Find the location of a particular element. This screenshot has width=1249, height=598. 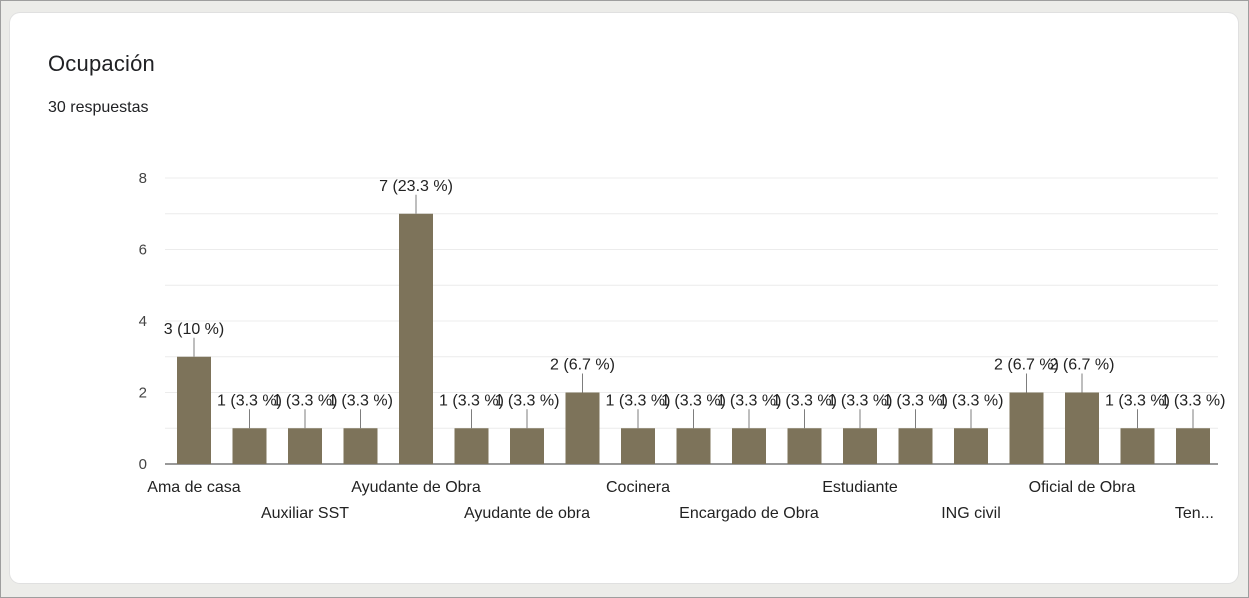

x-category-label: Ama de casa is located at coordinates (193, 487).